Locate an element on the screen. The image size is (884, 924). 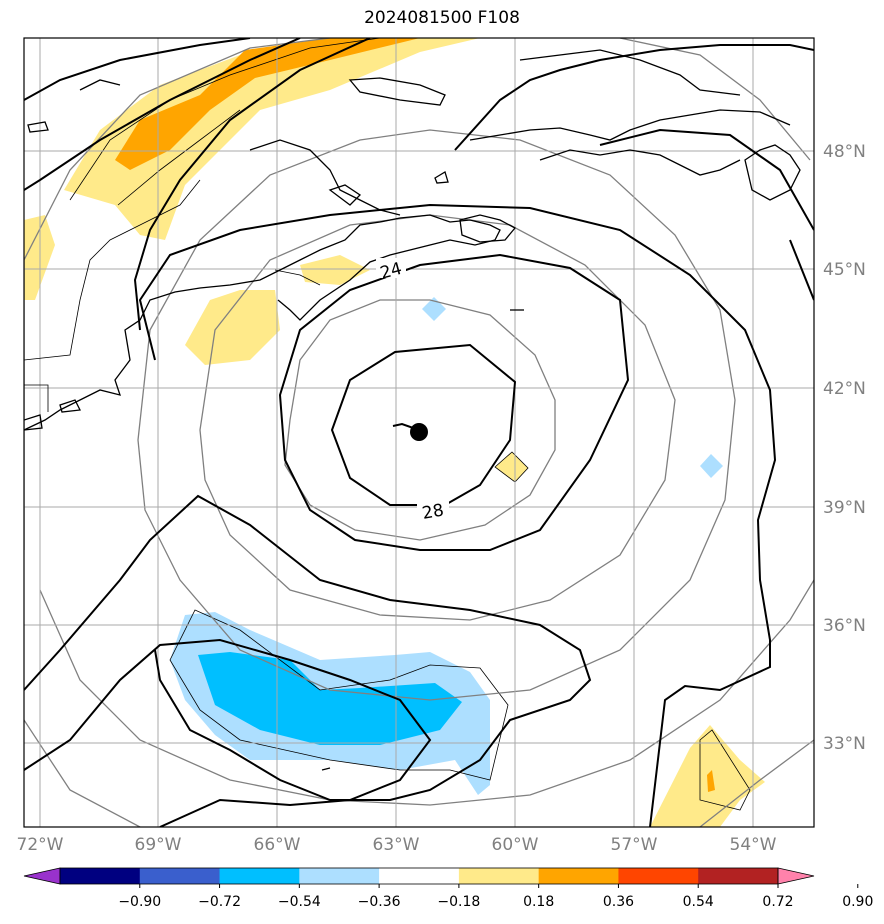
political-borders is located at coordinates (172, 295).